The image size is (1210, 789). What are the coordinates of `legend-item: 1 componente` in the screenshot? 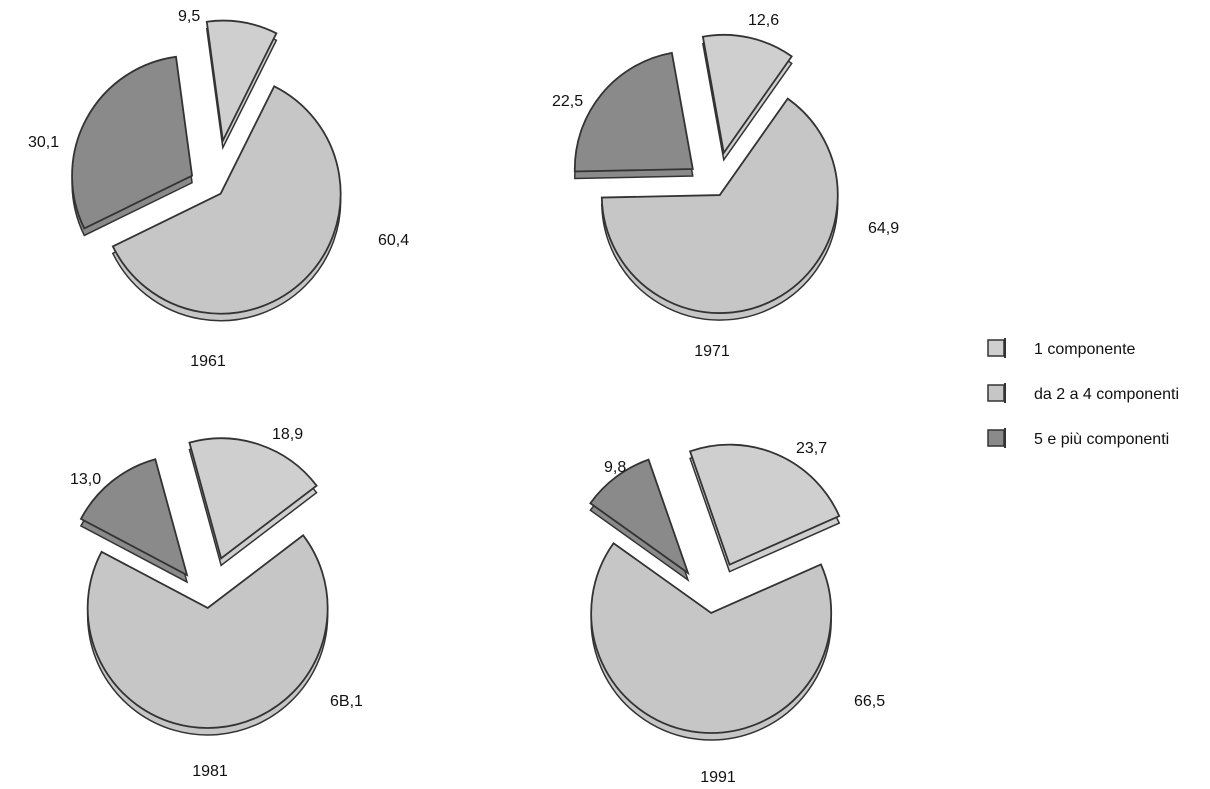 It's located at (1061, 348).